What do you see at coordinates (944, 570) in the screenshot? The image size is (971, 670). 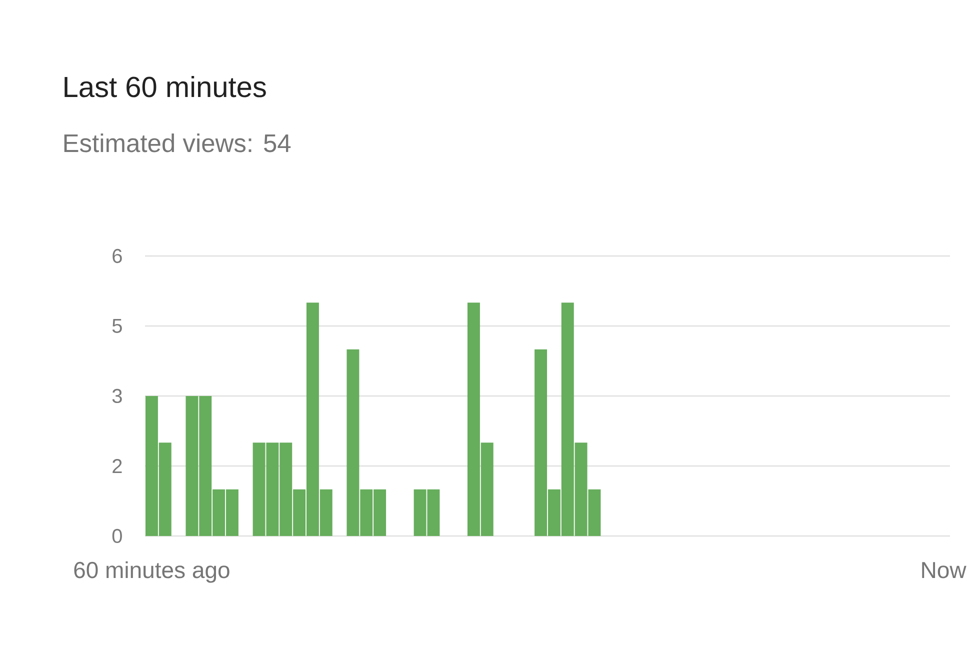 I see `x-tick-label: Now` at bounding box center [944, 570].